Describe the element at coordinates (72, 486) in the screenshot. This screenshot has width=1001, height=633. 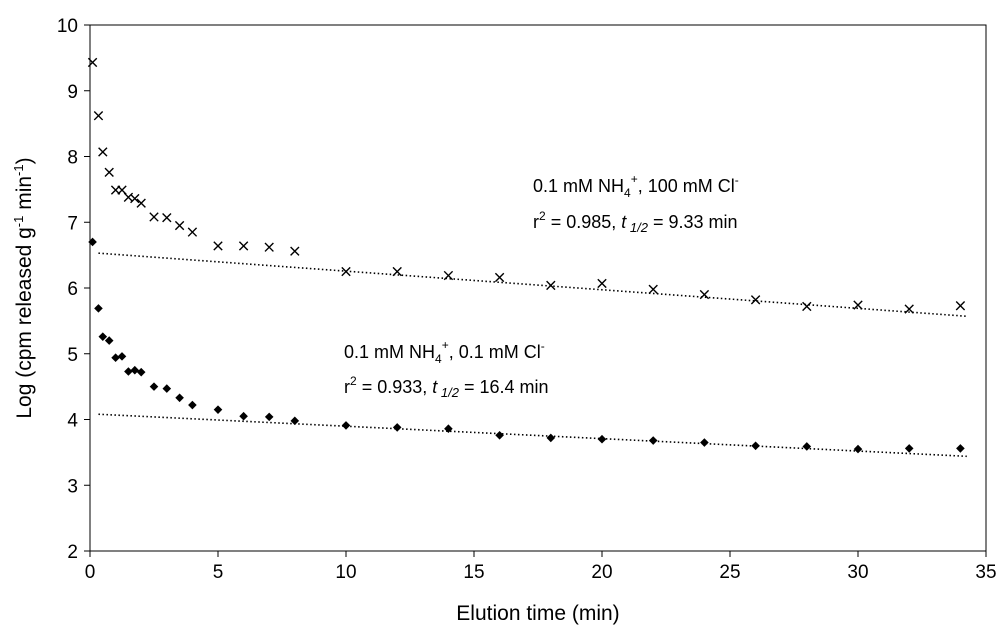
I see `y-tick-label: 3` at that location.